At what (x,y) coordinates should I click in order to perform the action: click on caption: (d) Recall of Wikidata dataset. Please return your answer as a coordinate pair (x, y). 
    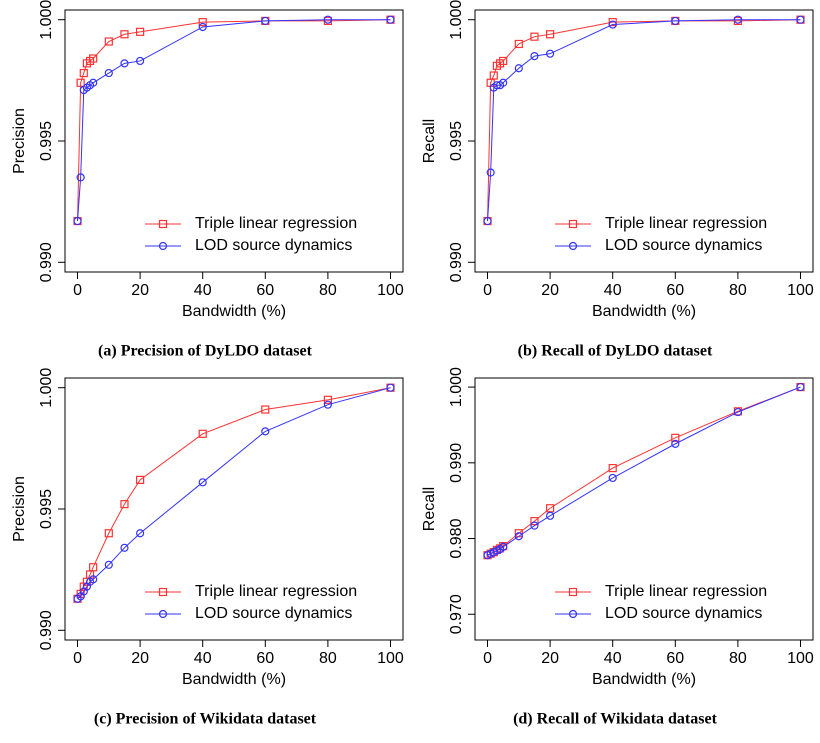
    Looking at the image, I should click on (615, 719).